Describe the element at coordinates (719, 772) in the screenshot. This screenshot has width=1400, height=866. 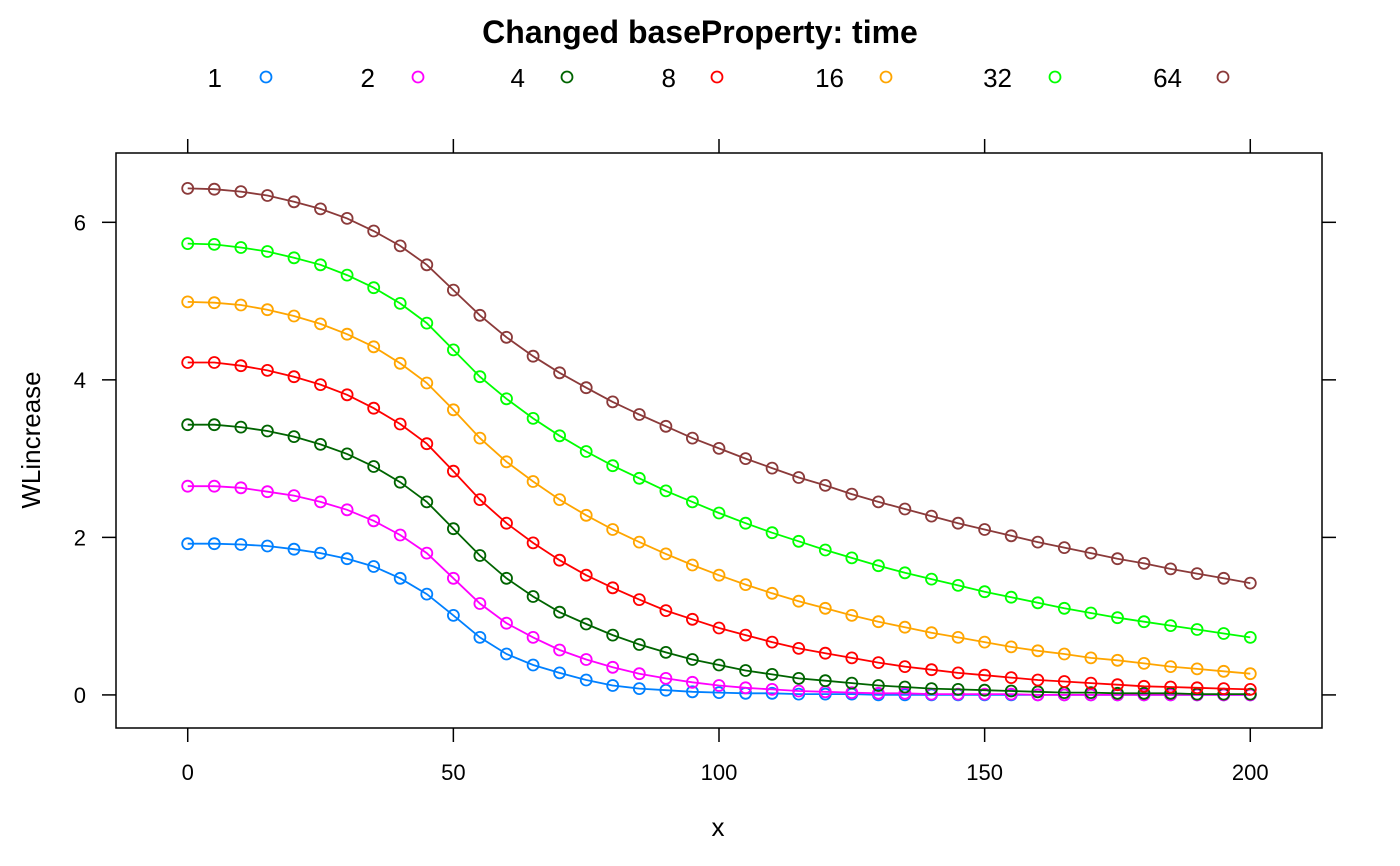
I see `x-tick-label-2: 100` at that location.